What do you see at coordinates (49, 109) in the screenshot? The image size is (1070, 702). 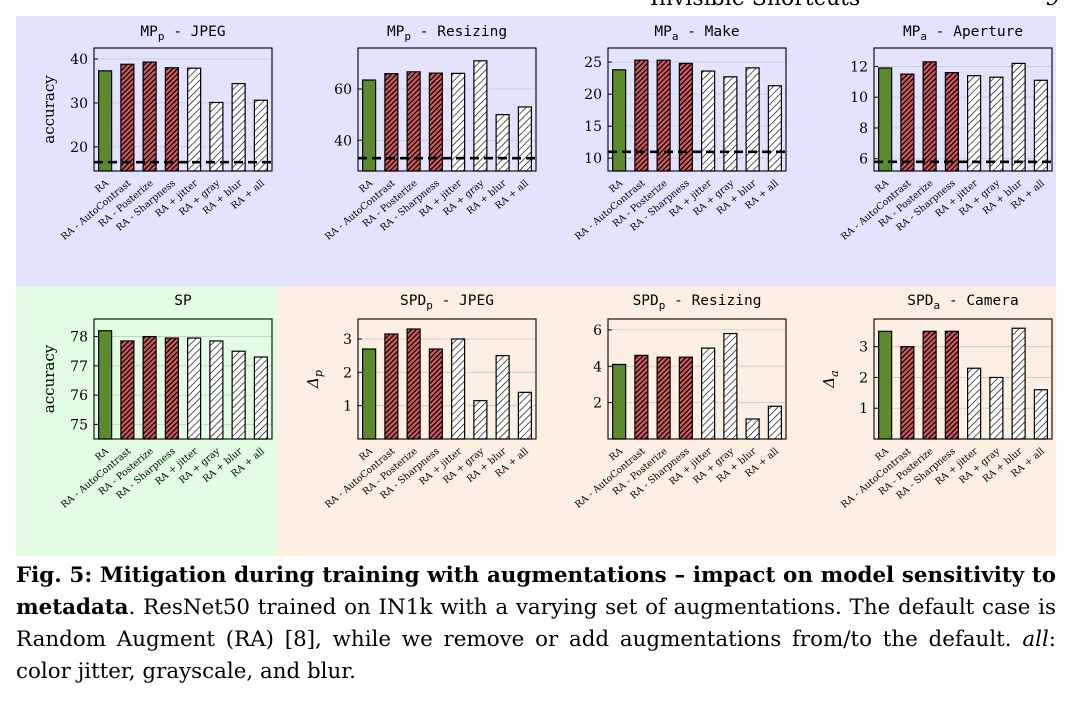 I see `y-axis-label: accuracy` at bounding box center [49, 109].